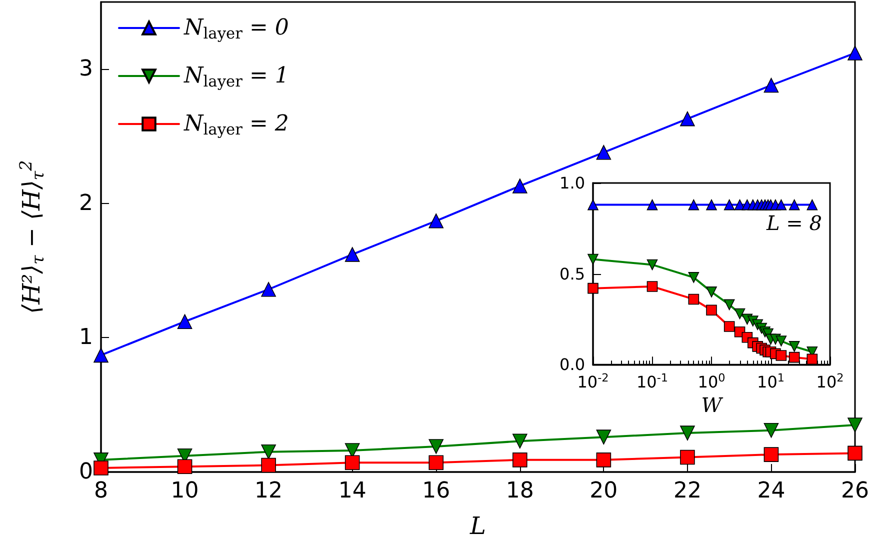 The width and height of the screenshot is (872, 554). I want to click on y-axis-title: ⟨H²⟩τ − ⟨H⟩τ2, so click(32, 237).